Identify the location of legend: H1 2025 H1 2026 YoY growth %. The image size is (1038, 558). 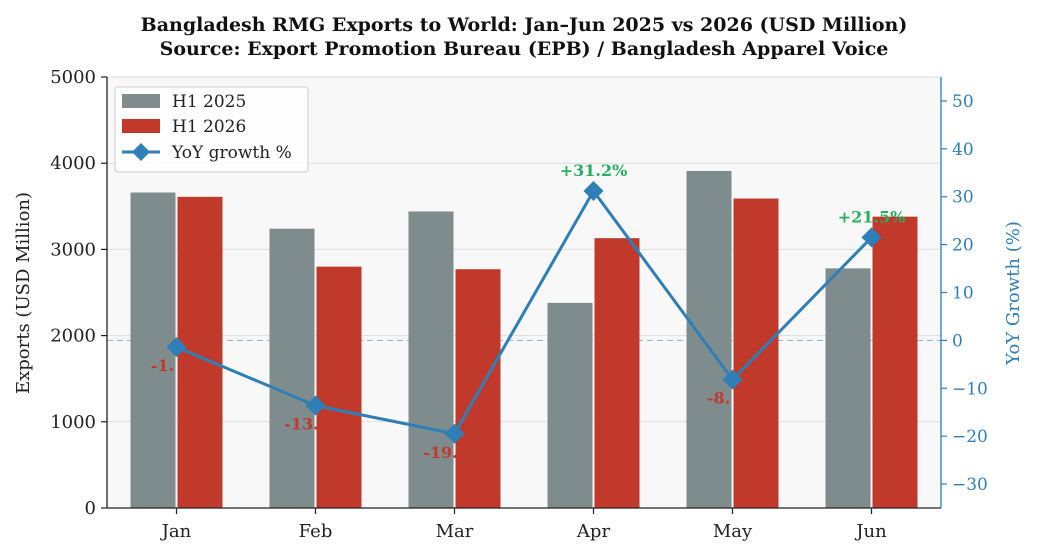
(211, 129).